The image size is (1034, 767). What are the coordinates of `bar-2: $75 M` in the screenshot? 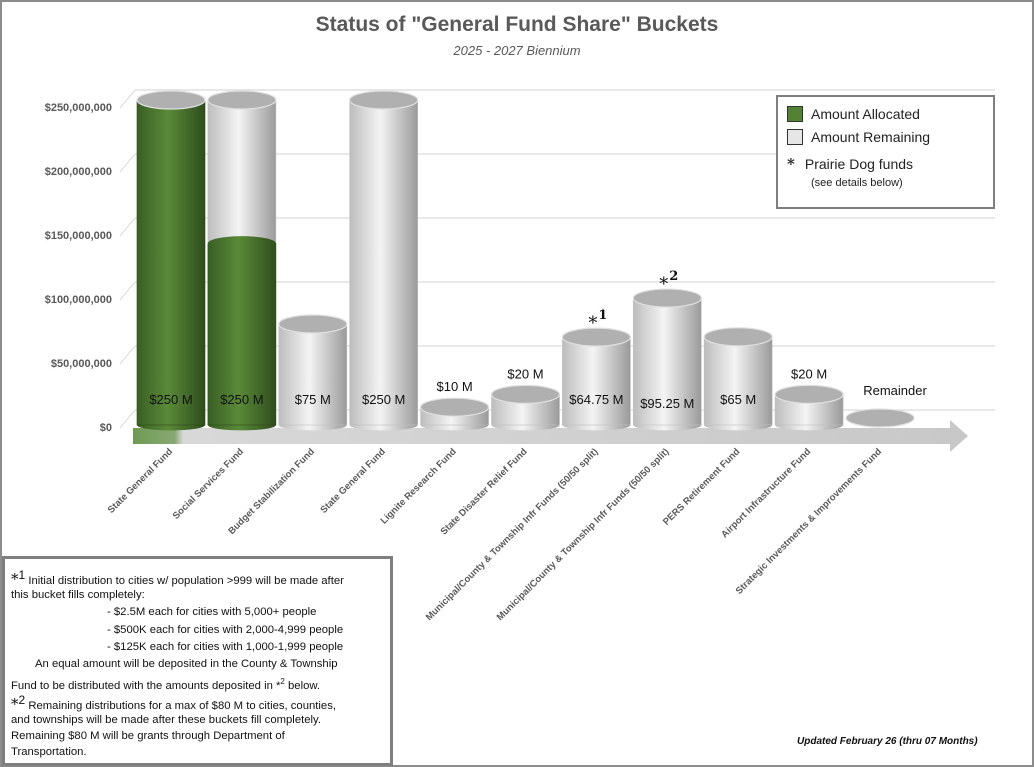 It's located at (313, 372).